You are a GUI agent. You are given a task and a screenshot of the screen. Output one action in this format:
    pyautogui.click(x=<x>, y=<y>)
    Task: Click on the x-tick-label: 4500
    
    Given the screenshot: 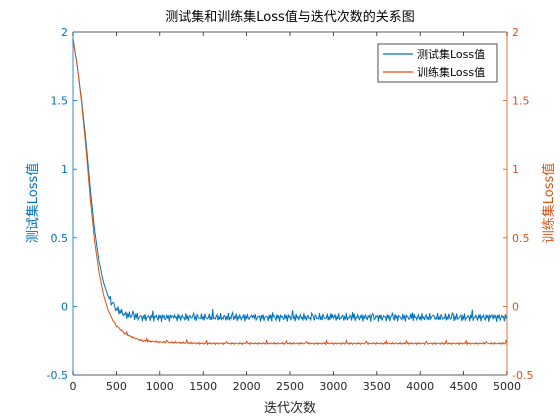 What is the action you would take?
    pyautogui.click(x=464, y=386)
    